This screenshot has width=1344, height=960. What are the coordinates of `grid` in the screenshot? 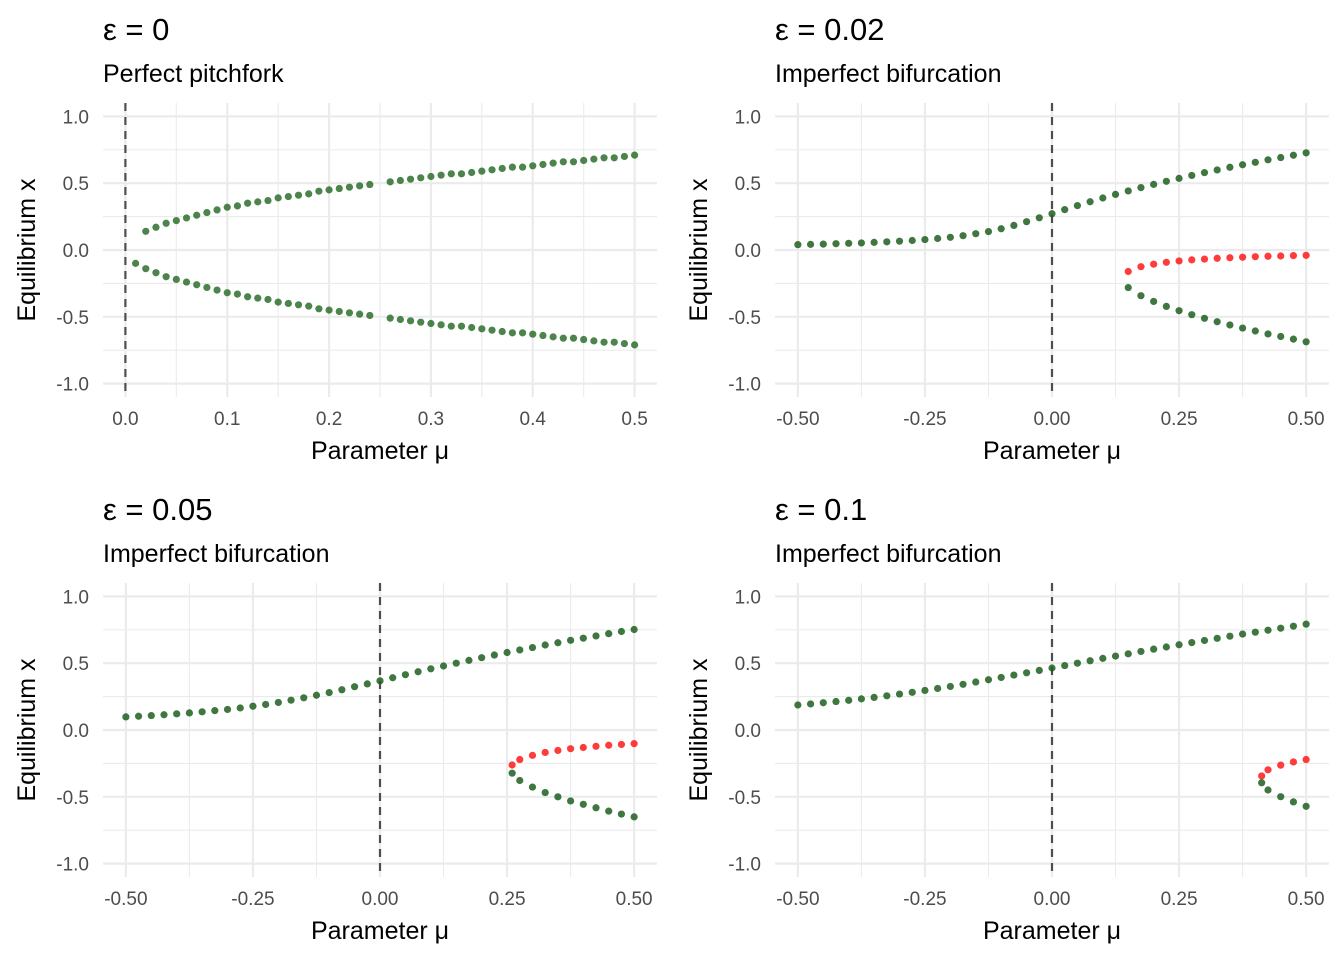 It's located at (380, 250).